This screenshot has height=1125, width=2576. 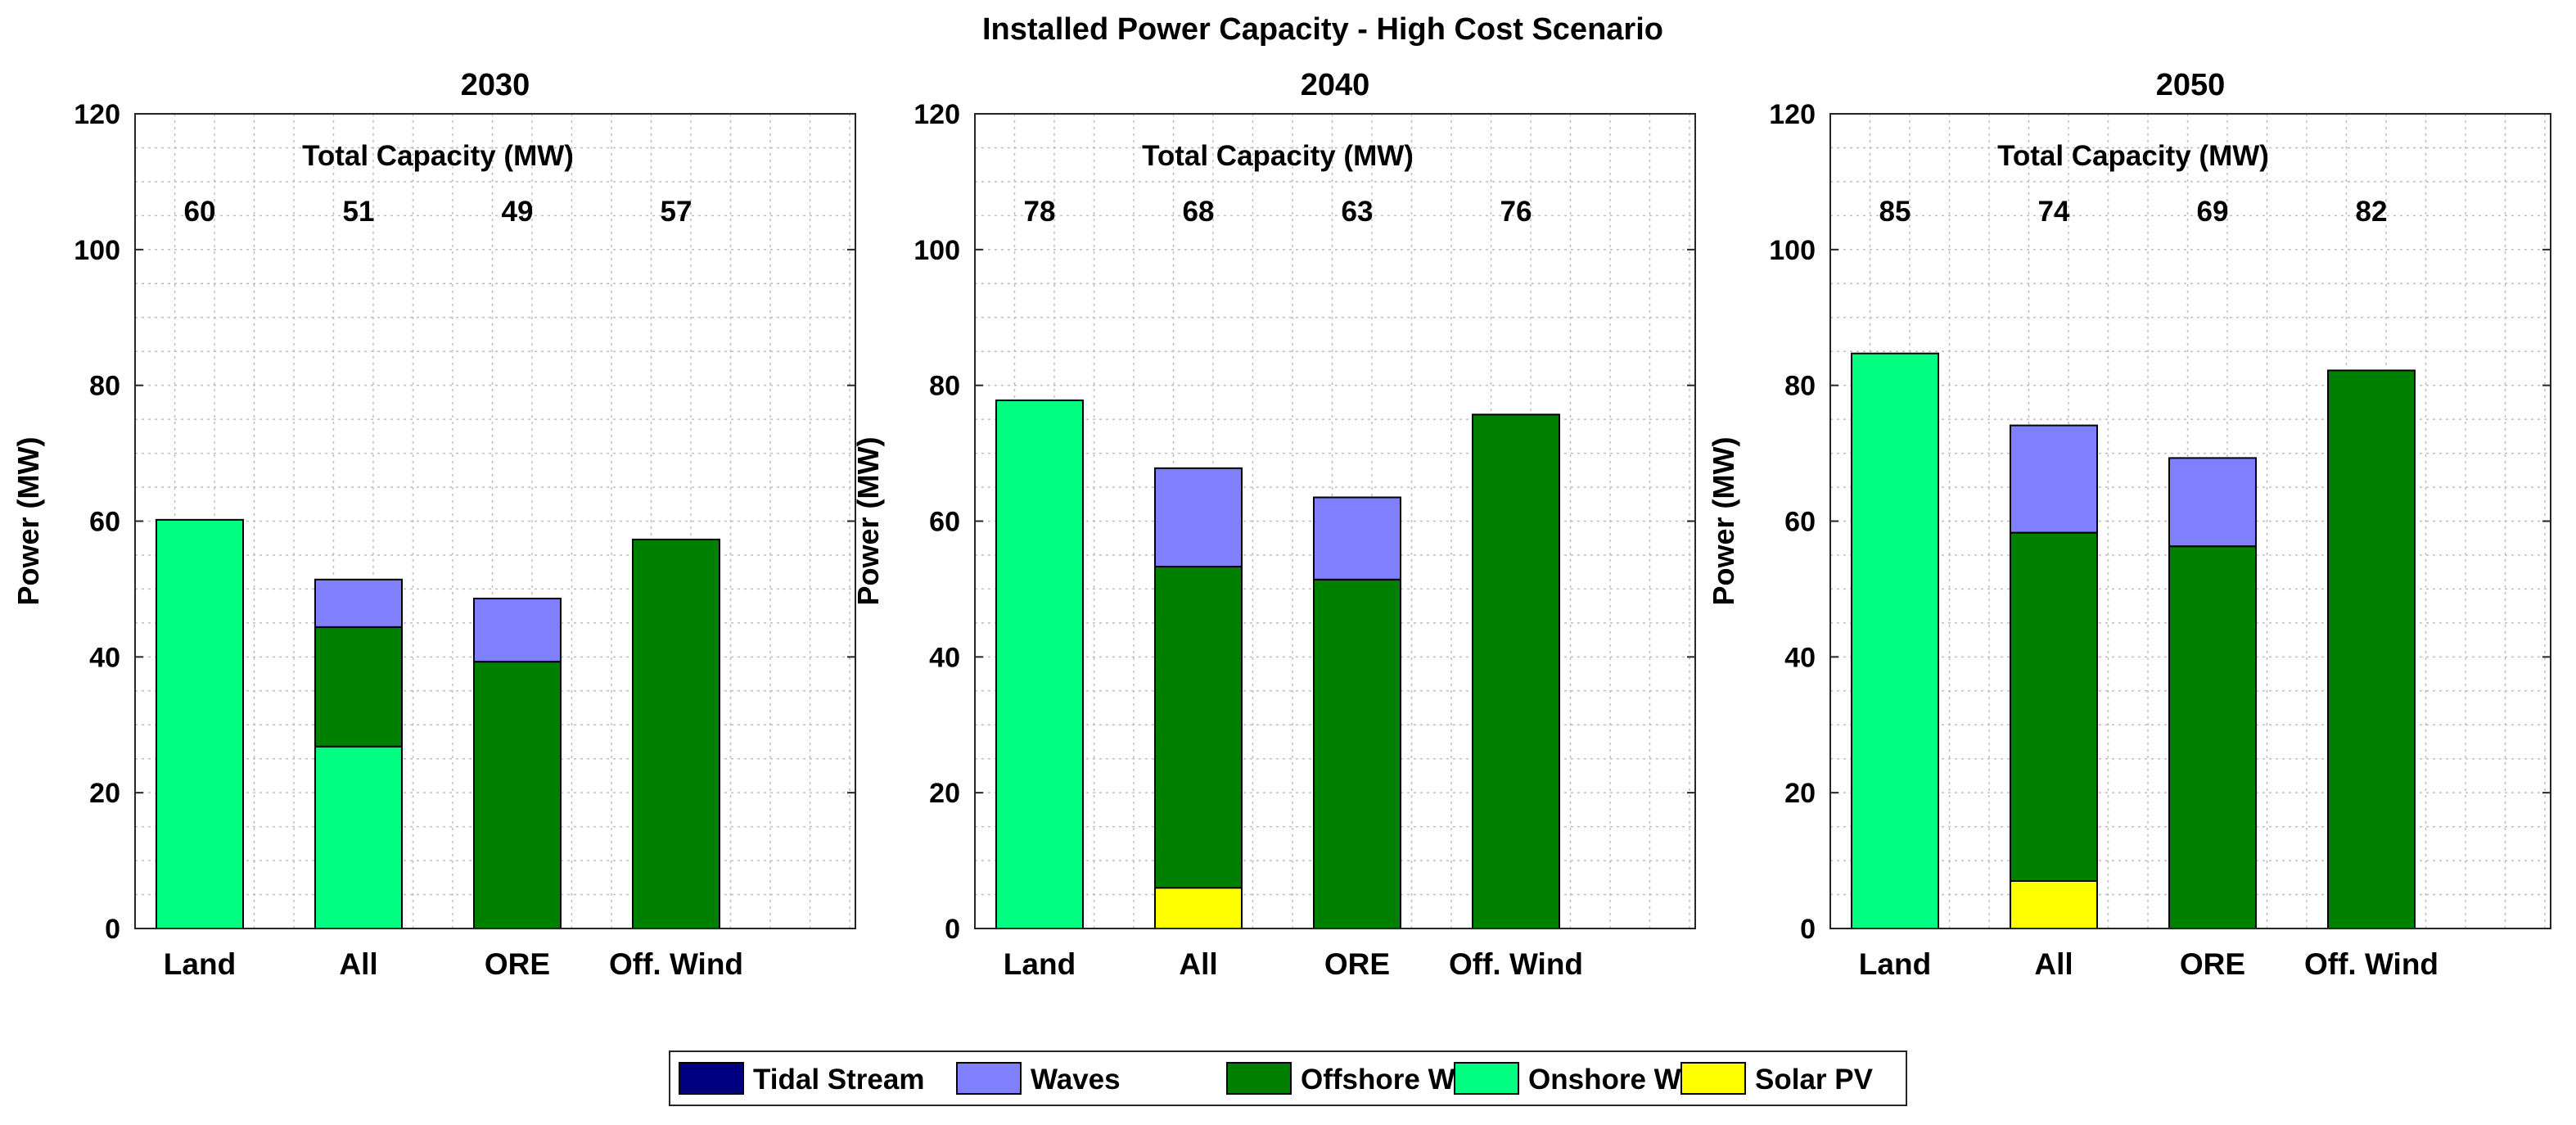 I want to click on panel-title: 2040, so click(x=1335, y=85).